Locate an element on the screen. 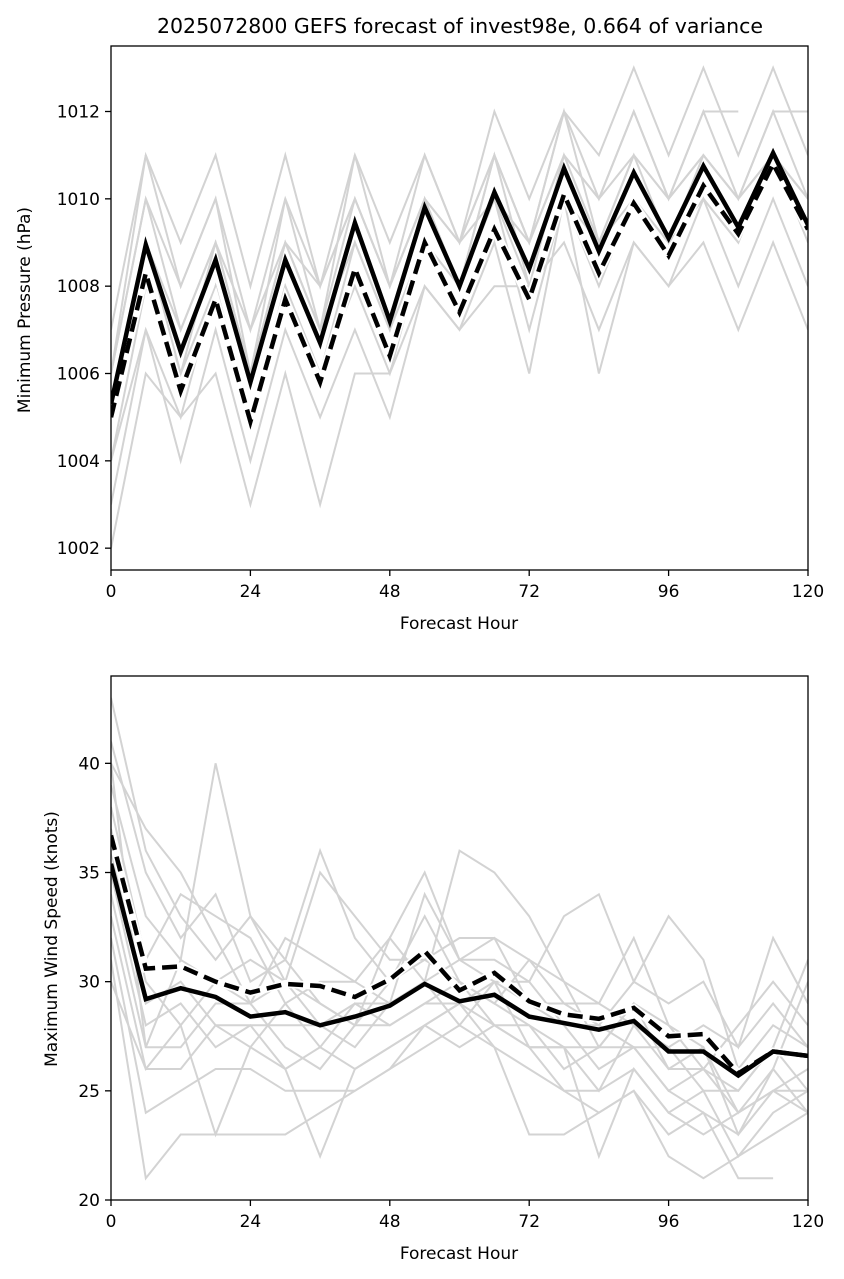  y-tick-label: 1006 is located at coordinates (78, 375).